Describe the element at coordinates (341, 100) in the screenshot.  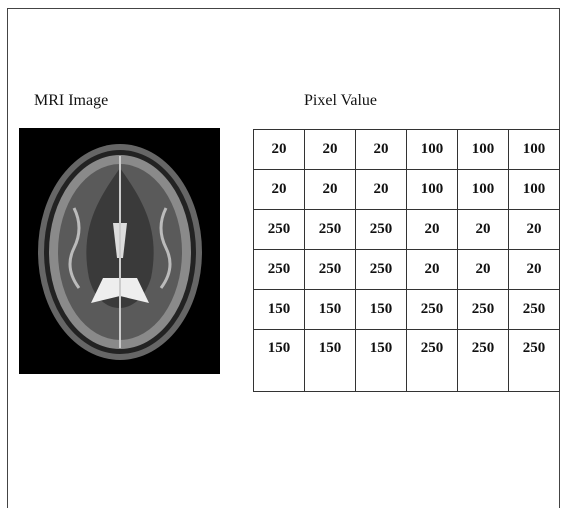
I see `table-label: Pixel Value` at that location.